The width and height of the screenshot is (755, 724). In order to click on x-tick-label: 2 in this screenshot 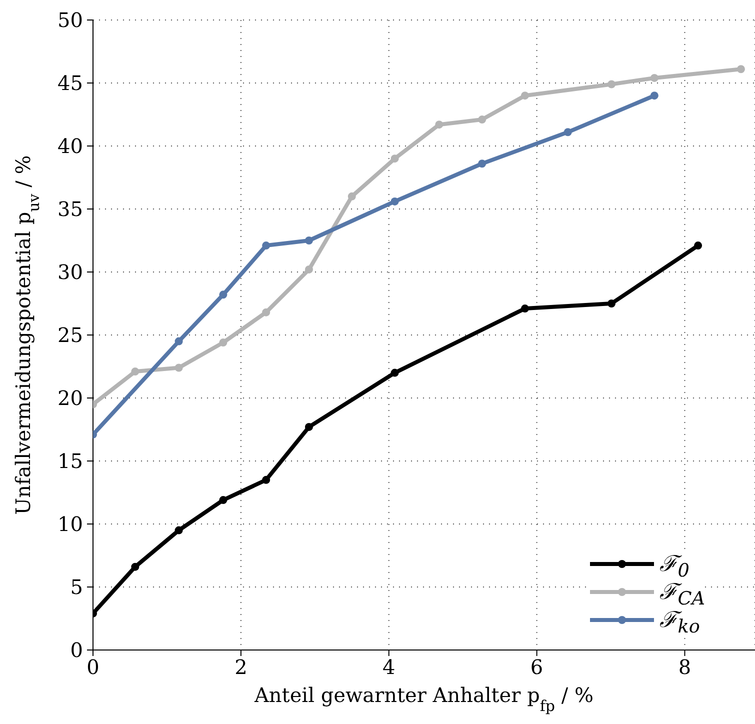, I will do `click(241, 667)`.